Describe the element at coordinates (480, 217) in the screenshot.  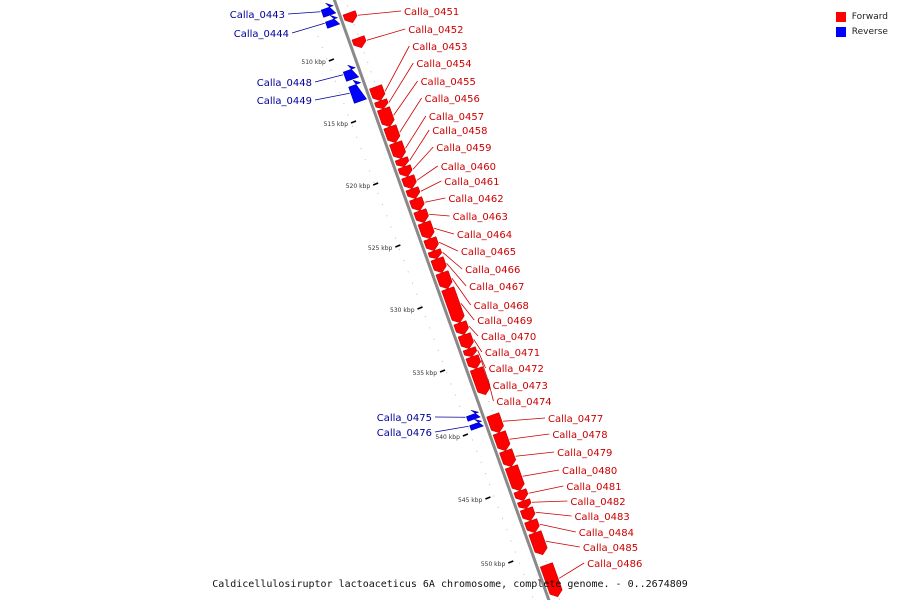
I see `gene-label-calla_0463: Calla_0463` at that location.